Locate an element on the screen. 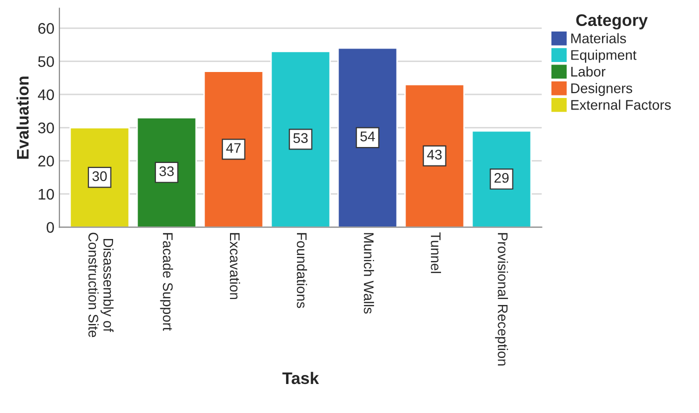  data-label: 47 is located at coordinates (233, 148).